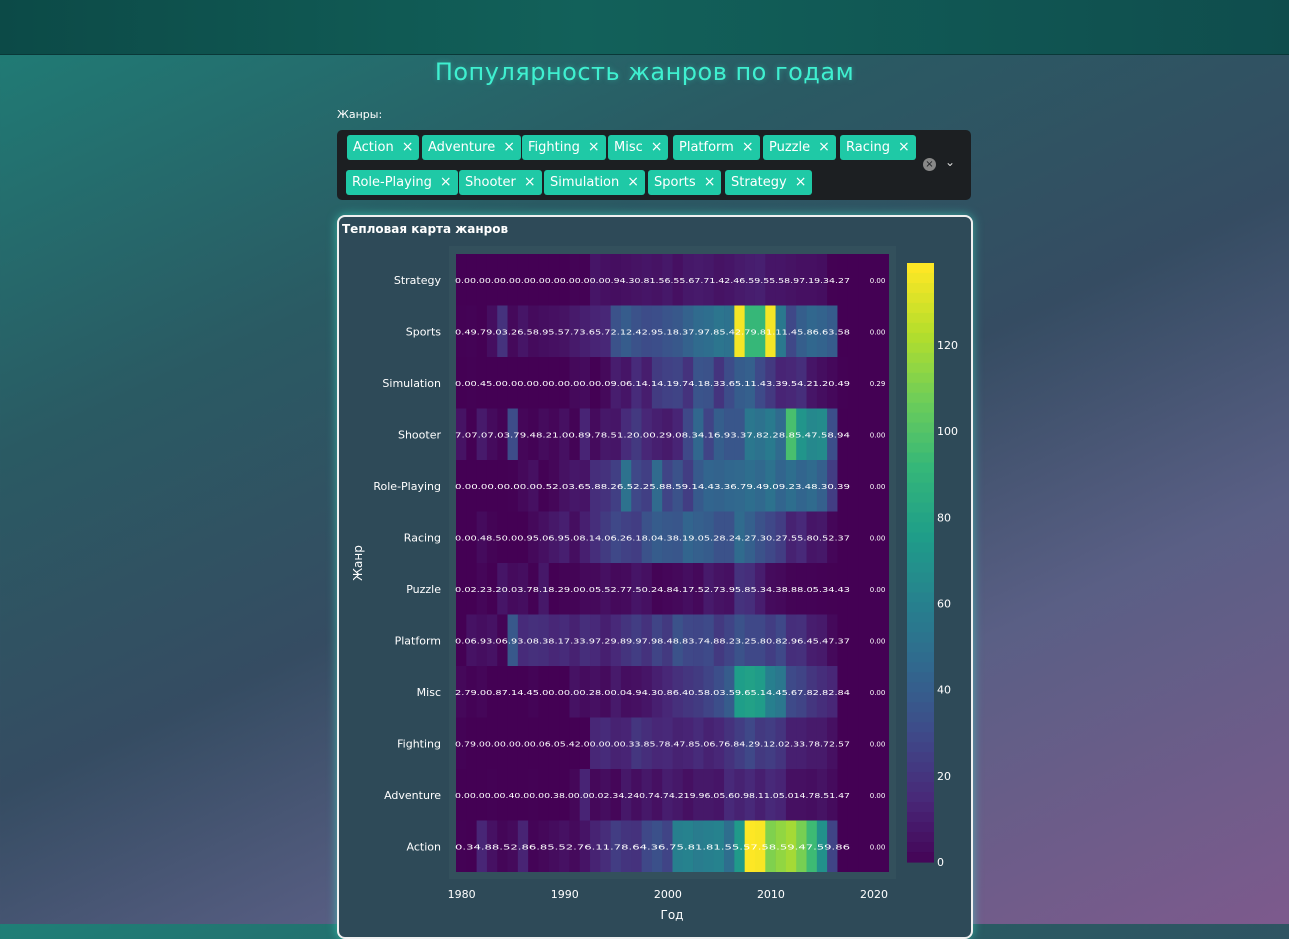  What do you see at coordinates (769, 182) in the screenshot?
I see `genre-chip-strategy: Strategy ×` at bounding box center [769, 182].